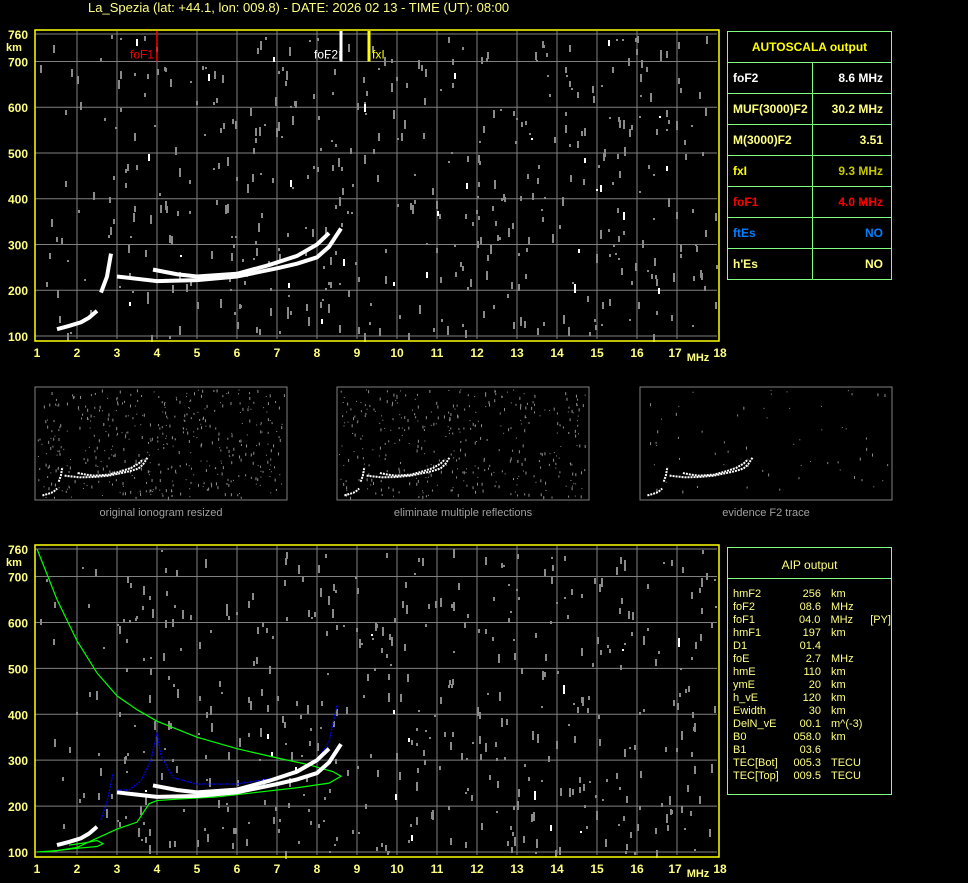 Image resolution: width=968 pixels, height=883 pixels. What do you see at coordinates (755, 763) in the screenshot?
I see `aip-key: TEC[Bot]` at bounding box center [755, 763].